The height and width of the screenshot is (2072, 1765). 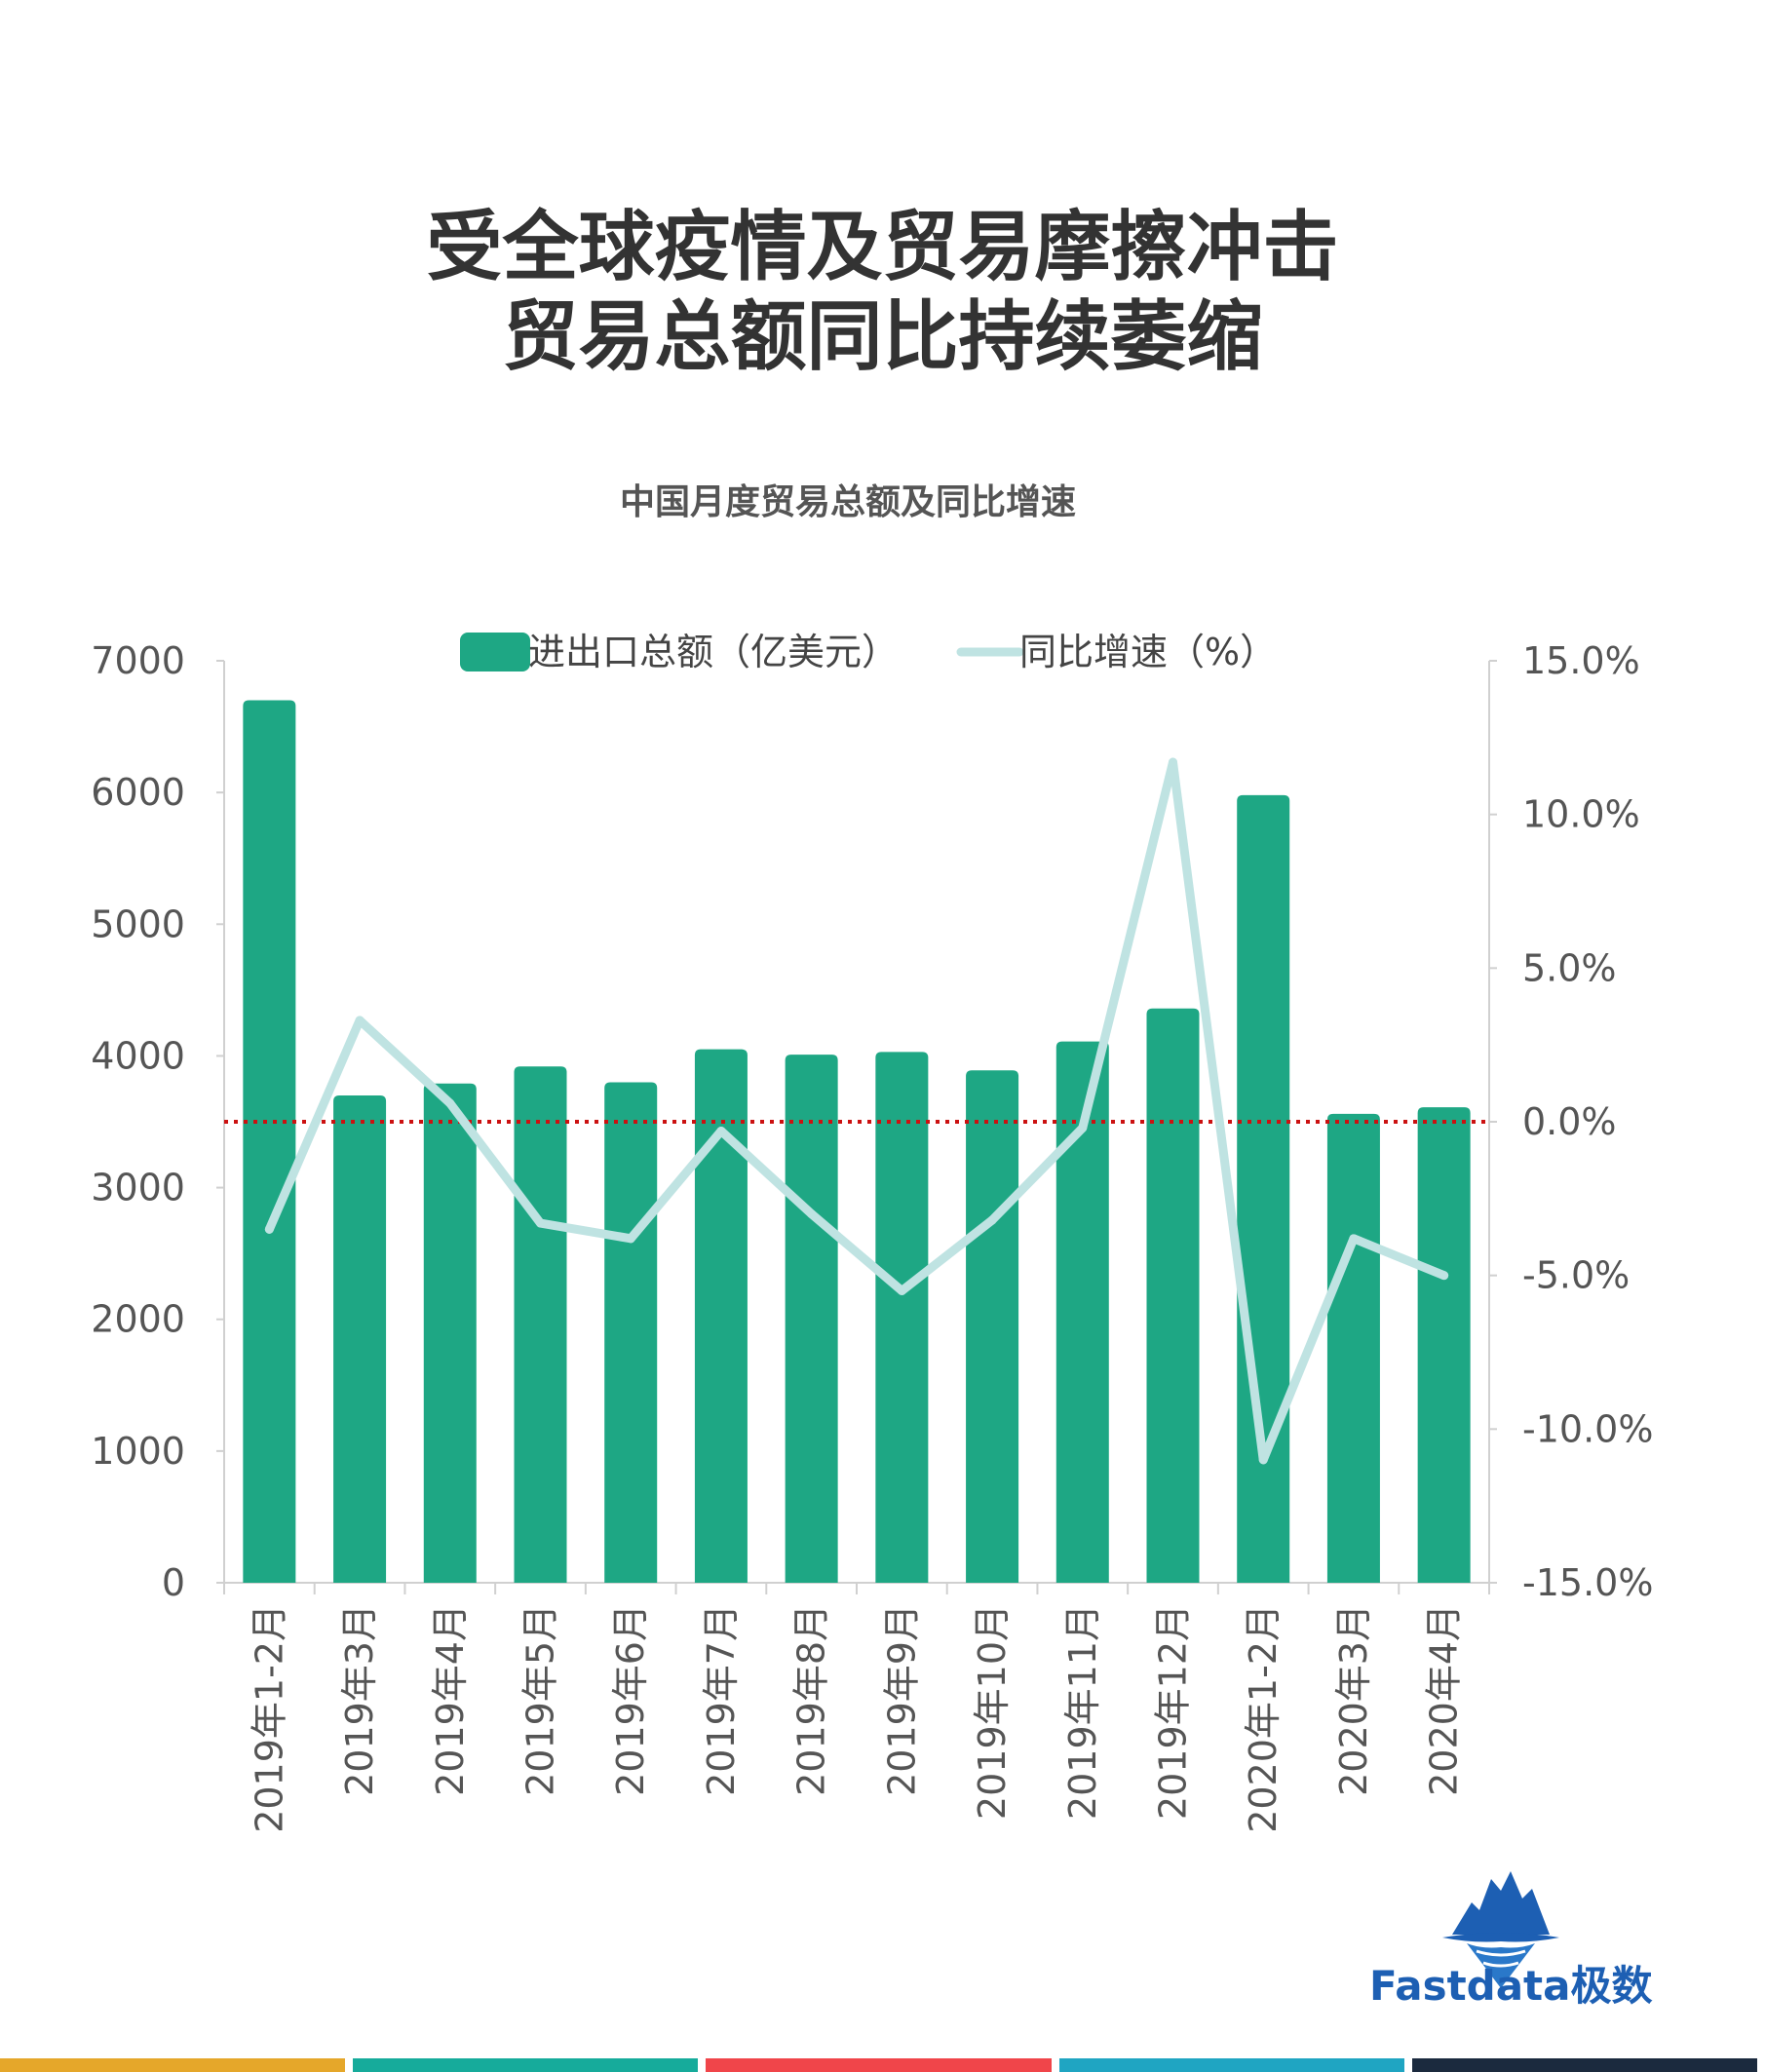 I want to click on left-tick-label: 3000, so click(x=138, y=1188).